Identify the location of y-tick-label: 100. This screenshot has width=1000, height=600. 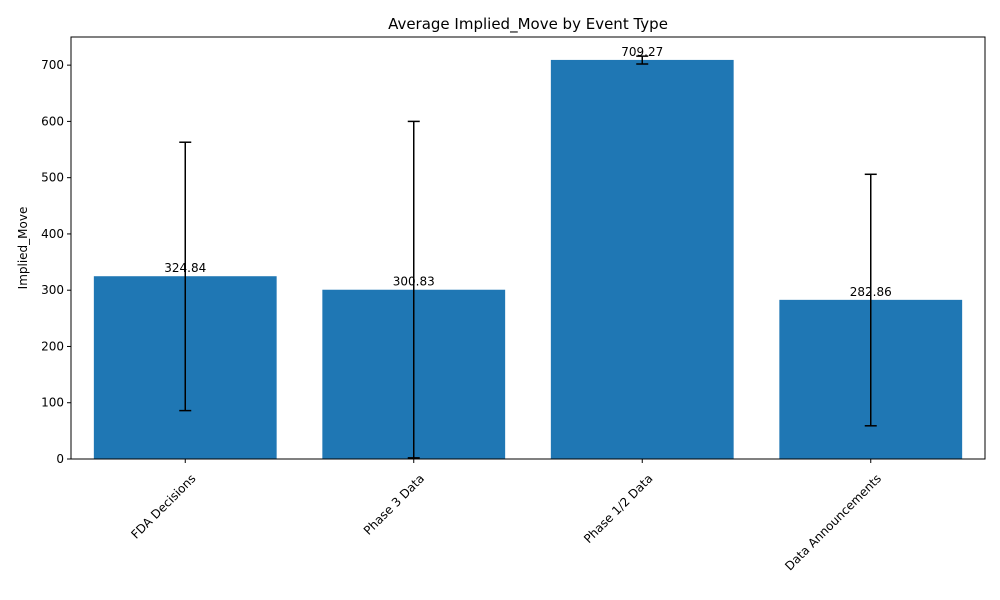
(52, 403).